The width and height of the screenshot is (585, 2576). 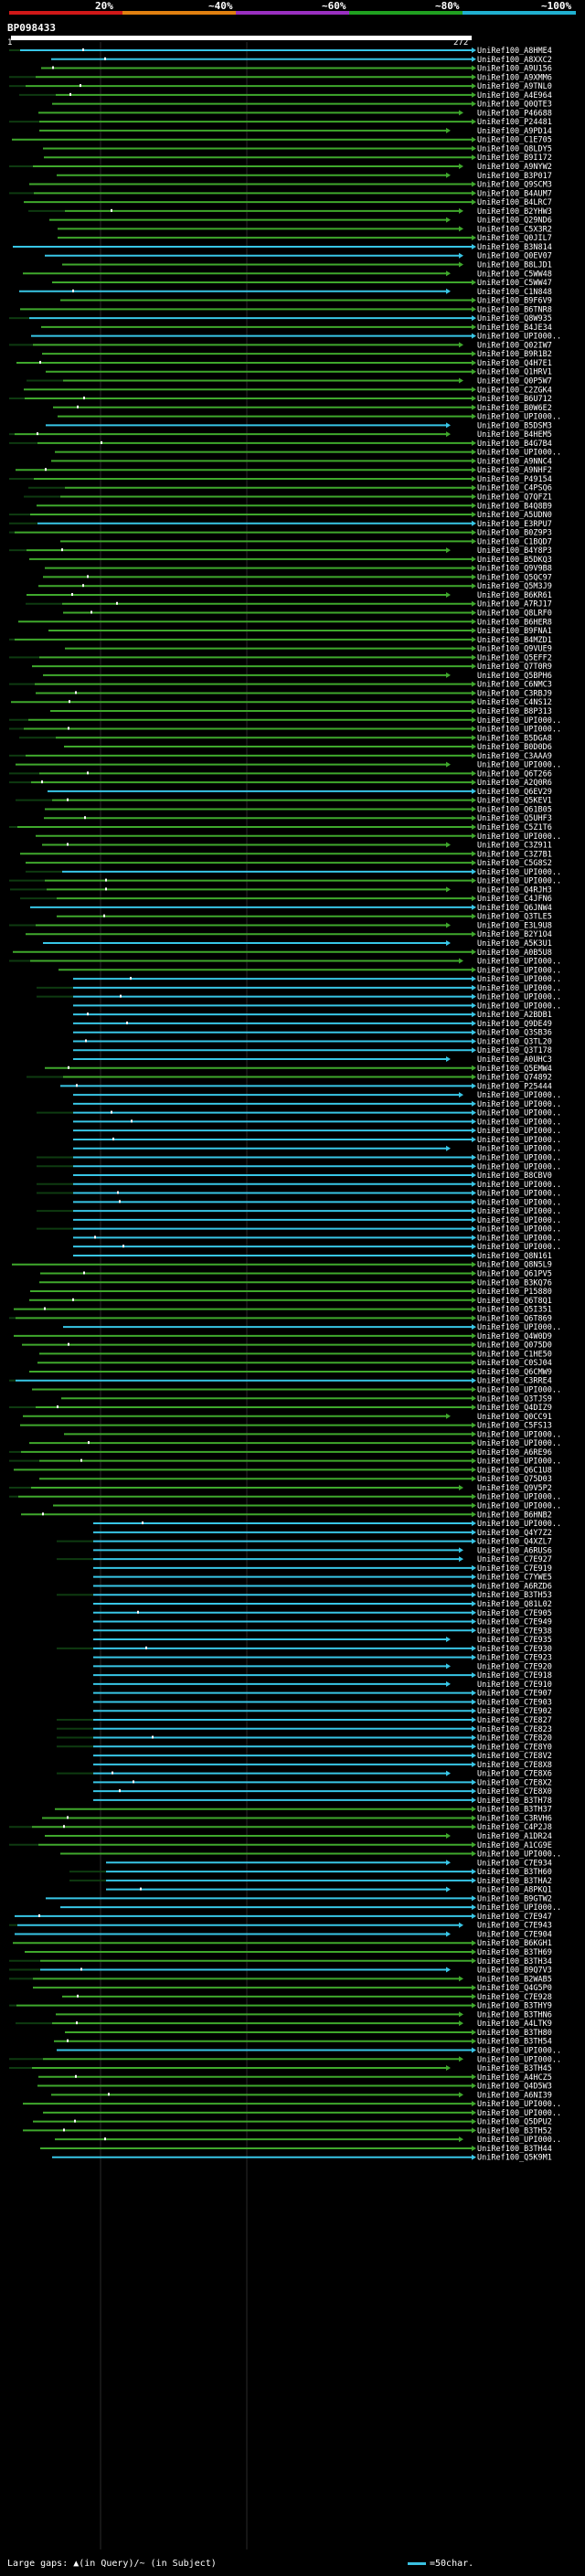 What do you see at coordinates (514, 1050) in the screenshot?
I see `hit-label: UniRef100_Q3T178` at bounding box center [514, 1050].